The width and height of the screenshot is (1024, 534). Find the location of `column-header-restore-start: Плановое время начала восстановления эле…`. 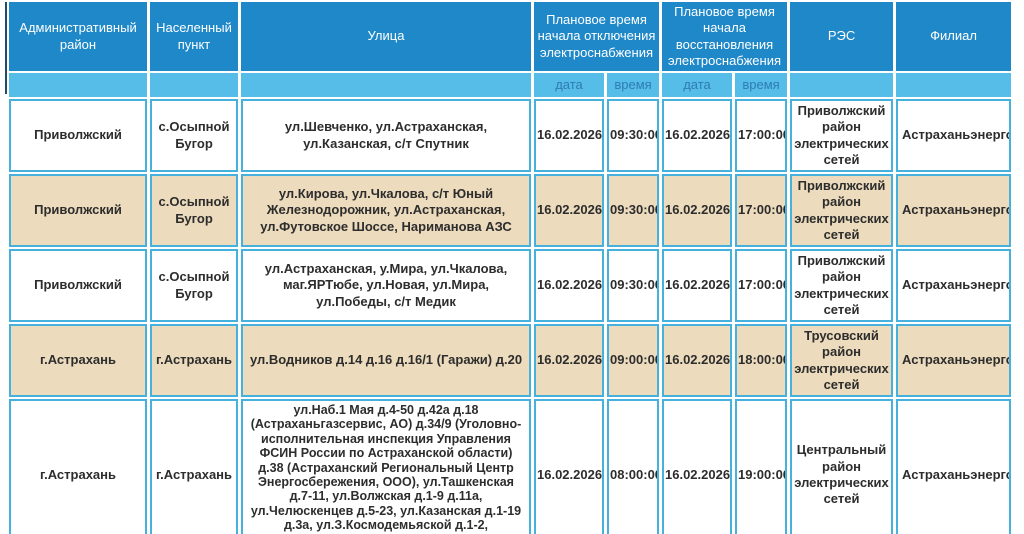

column-header-restore-start: Плановое время начала восстановления эле… is located at coordinates (725, 36).